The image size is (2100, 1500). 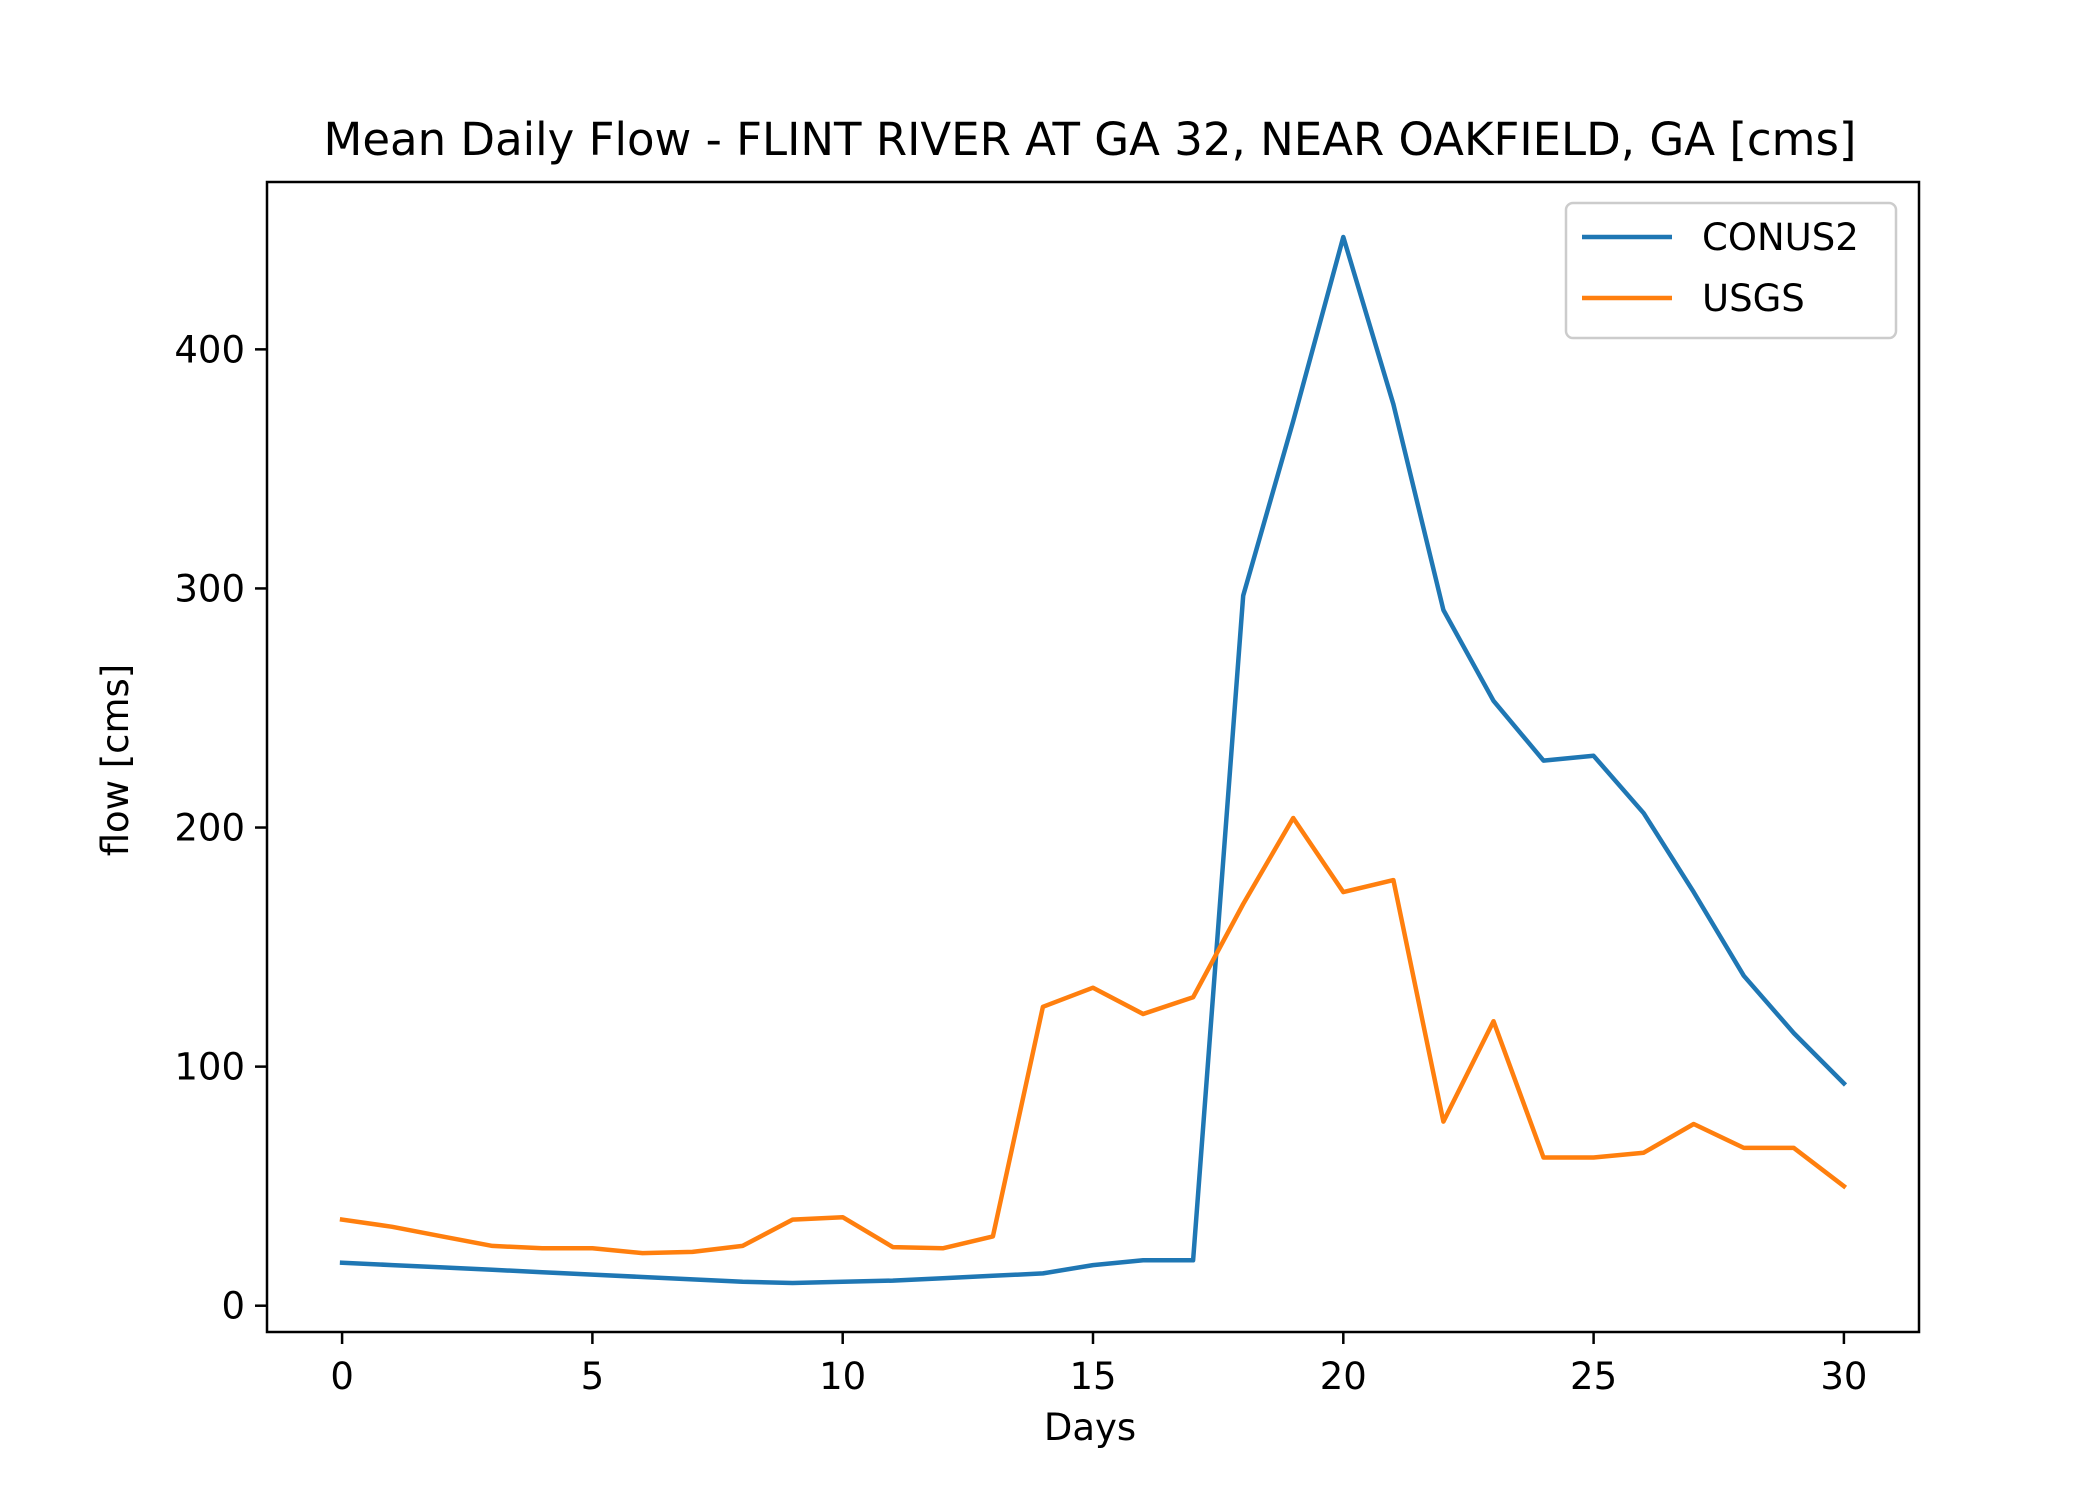 I want to click on x-tick-label: 5, so click(x=593, y=1376).